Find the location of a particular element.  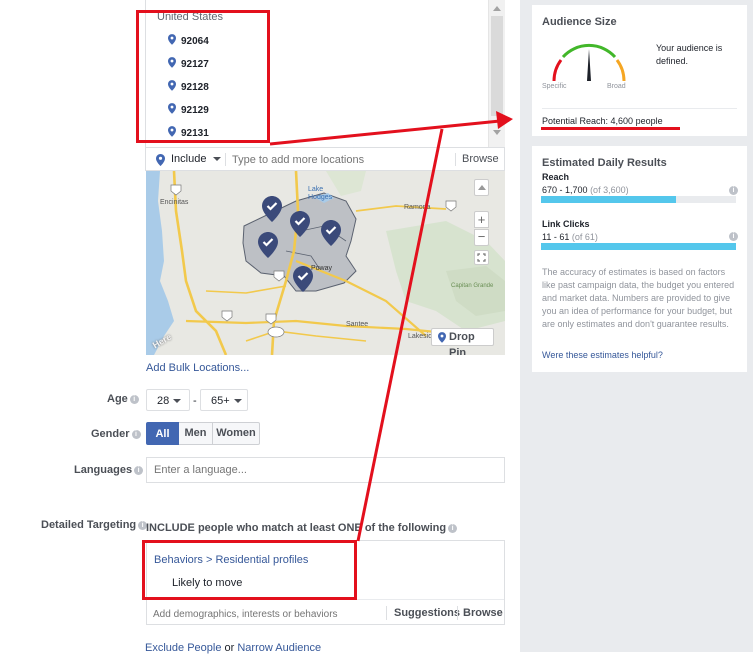

reach-label: Reach is located at coordinates (556, 177).